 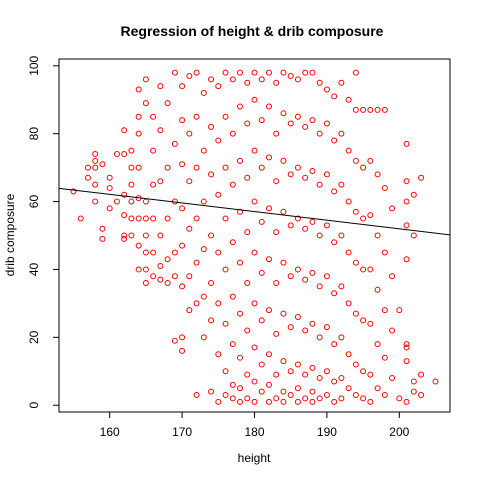 I want to click on y-tick-label: 60, so click(x=34, y=202).